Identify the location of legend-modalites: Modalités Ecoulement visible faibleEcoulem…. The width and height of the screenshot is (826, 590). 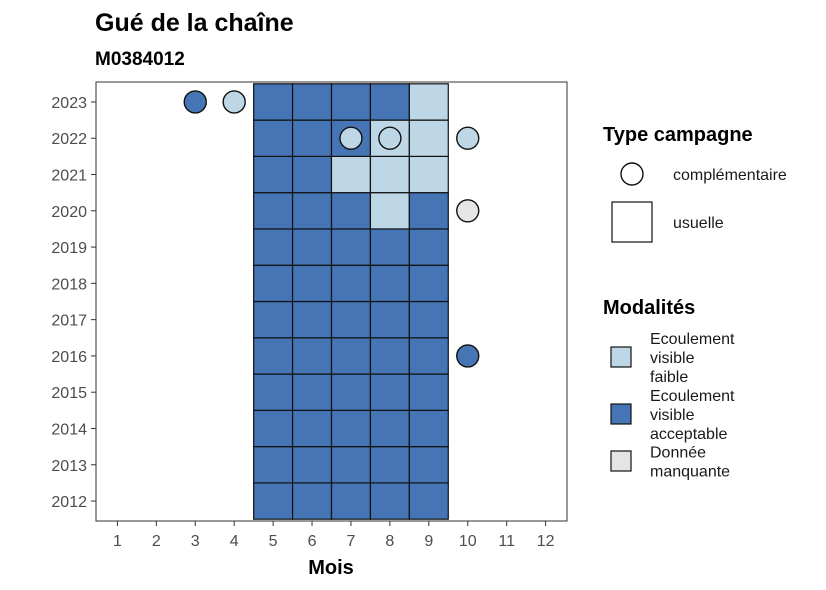
(669, 389).